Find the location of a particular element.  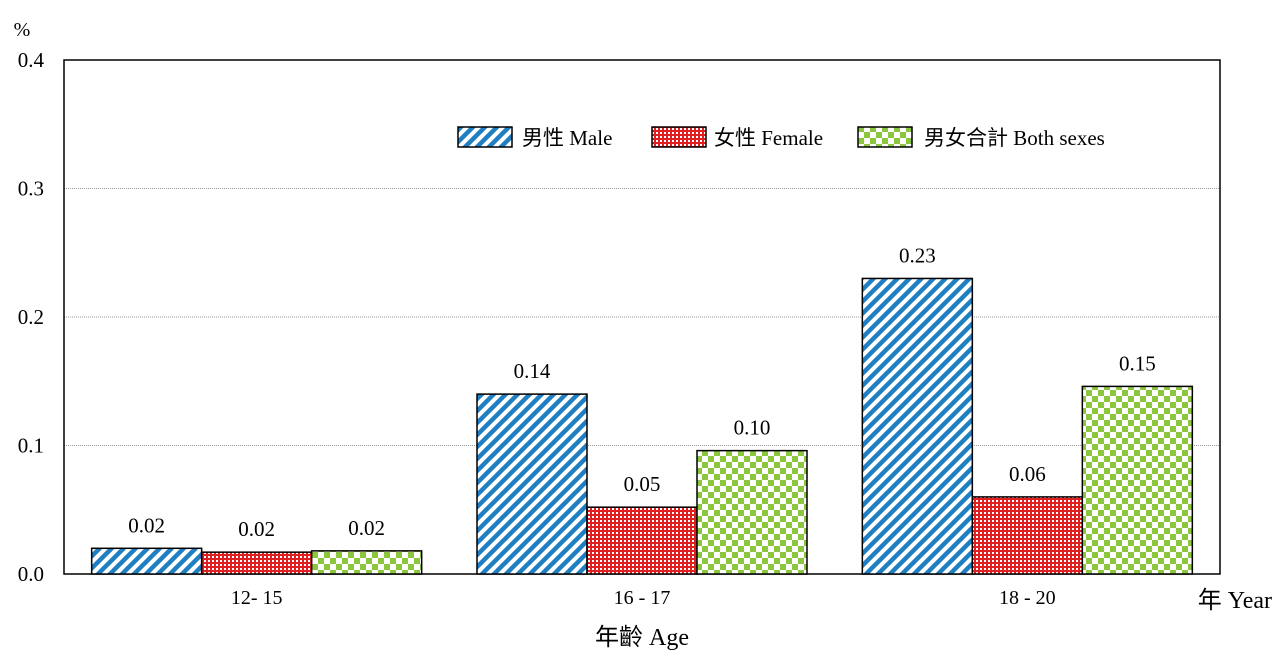

y-tick-label: 0.0 is located at coordinates (31, 574).